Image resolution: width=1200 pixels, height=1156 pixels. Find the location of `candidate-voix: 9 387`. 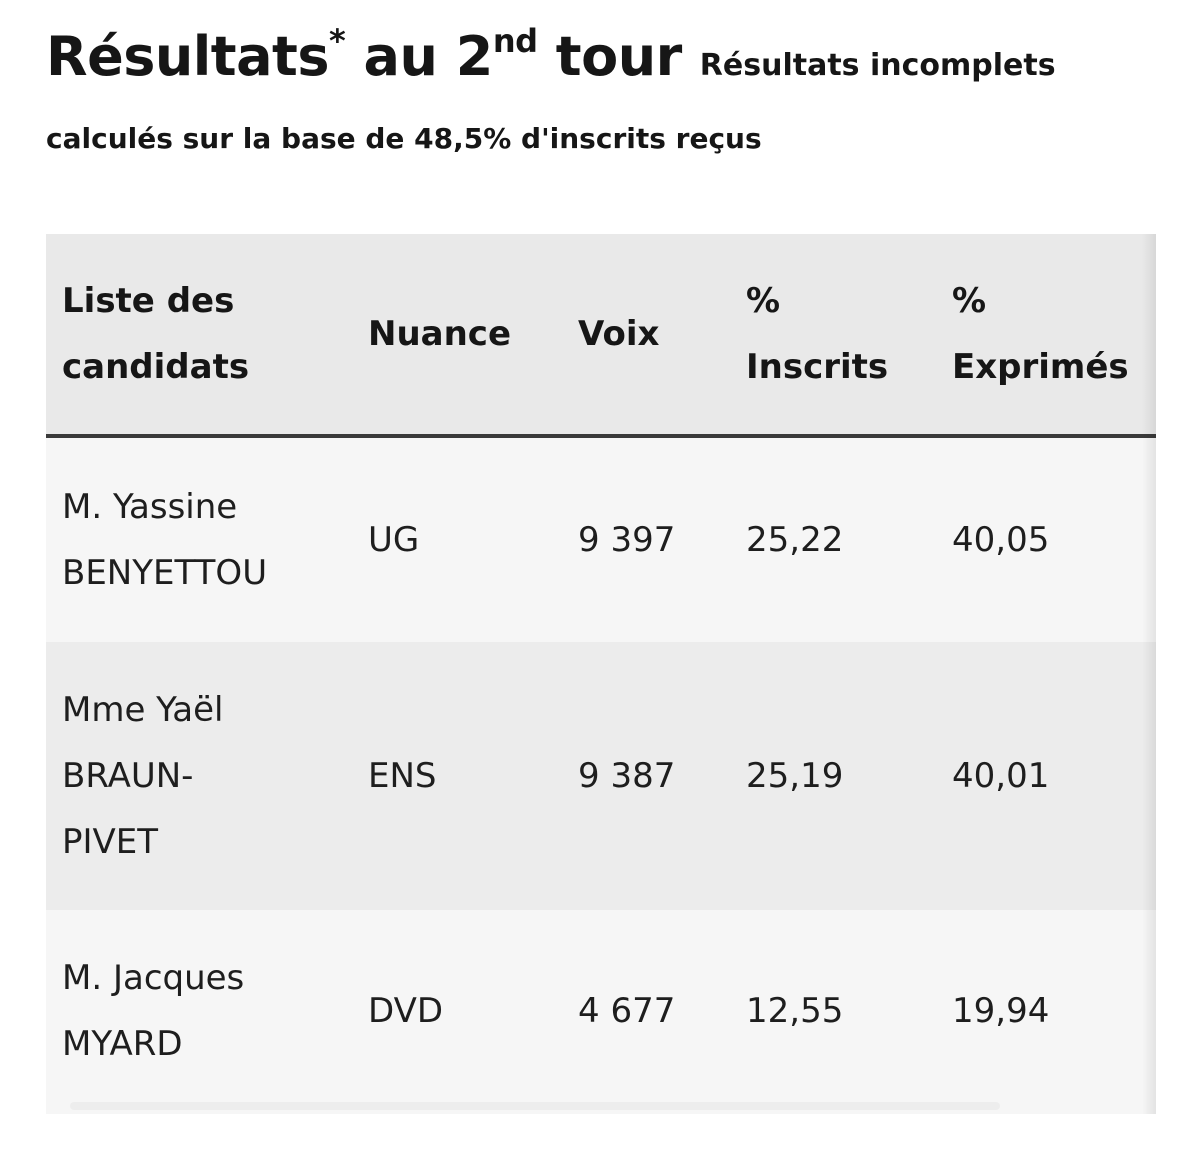

candidate-voix: 9 387 is located at coordinates (627, 775).